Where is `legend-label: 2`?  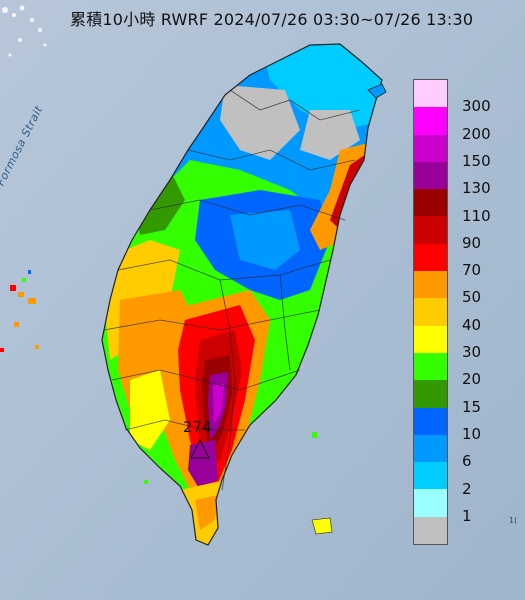
legend-label: 2 is located at coordinates (467, 488).